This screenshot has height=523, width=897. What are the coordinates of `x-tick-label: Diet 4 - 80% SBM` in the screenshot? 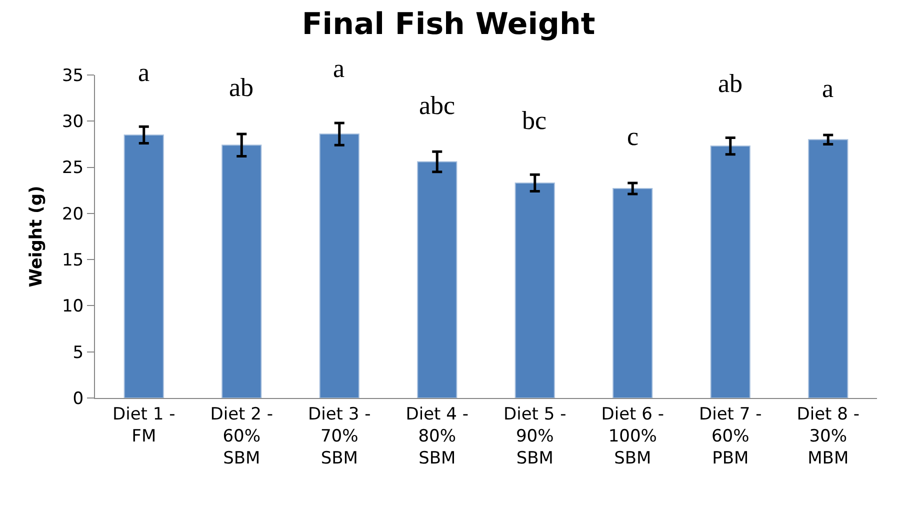 It's located at (437, 436).